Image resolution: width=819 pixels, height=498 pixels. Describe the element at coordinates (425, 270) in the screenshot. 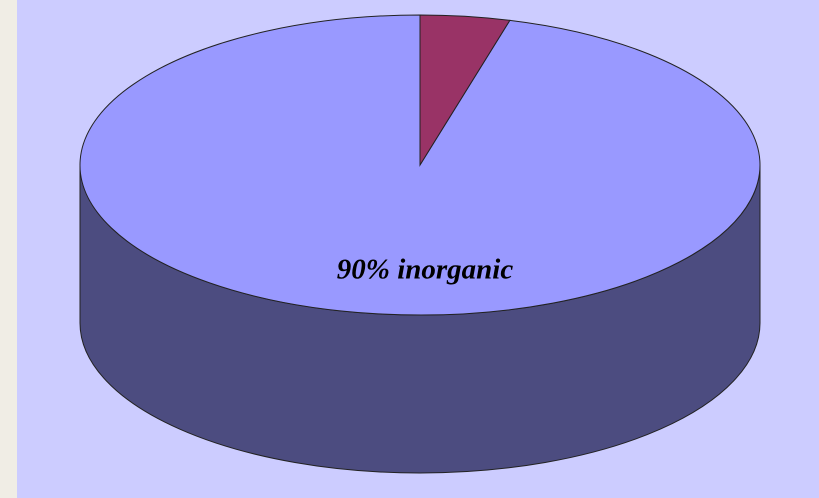

I see `slice-label: 90% inorganic` at that location.